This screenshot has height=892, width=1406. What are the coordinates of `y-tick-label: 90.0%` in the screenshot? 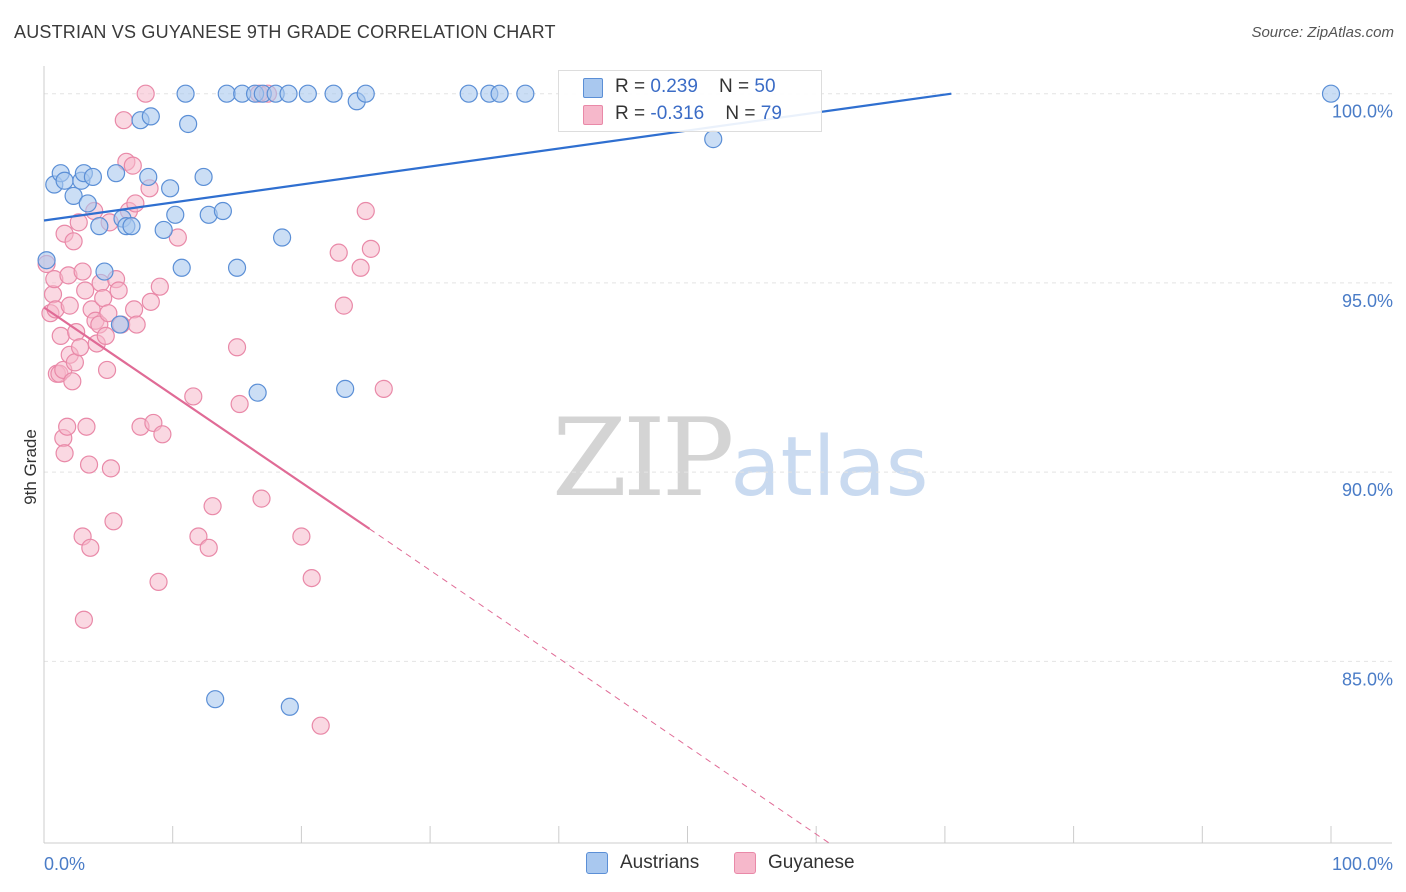 It's located at (1367, 490).